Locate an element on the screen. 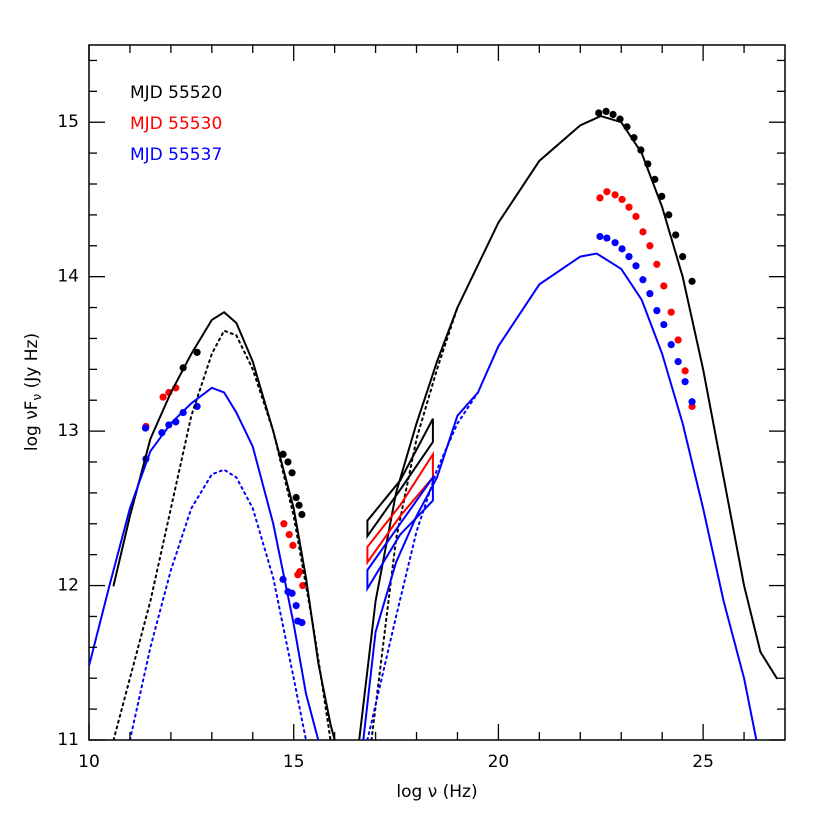 The width and height of the screenshot is (830, 834). legend-entry: MJD 55520 is located at coordinates (176, 93).